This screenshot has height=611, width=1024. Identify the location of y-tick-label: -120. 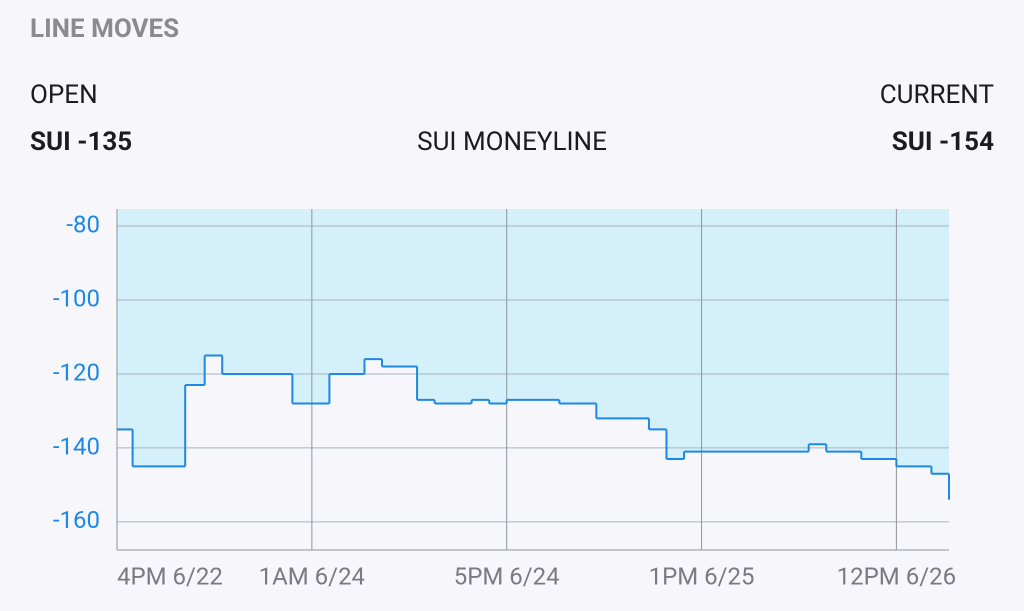
(76, 372).